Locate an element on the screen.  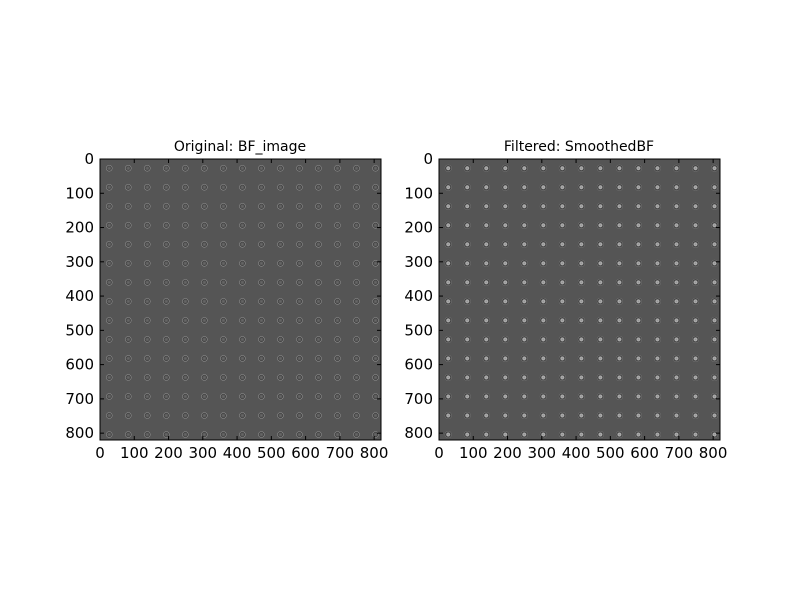
x-tick-label: 200 is located at coordinates (507, 453).